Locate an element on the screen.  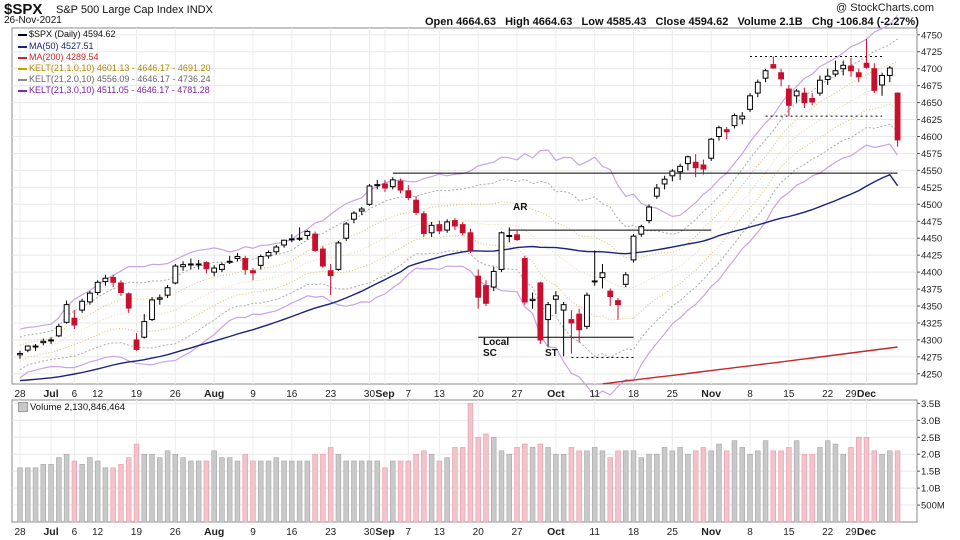
date-tick-label: 16 is located at coordinates (292, 532).